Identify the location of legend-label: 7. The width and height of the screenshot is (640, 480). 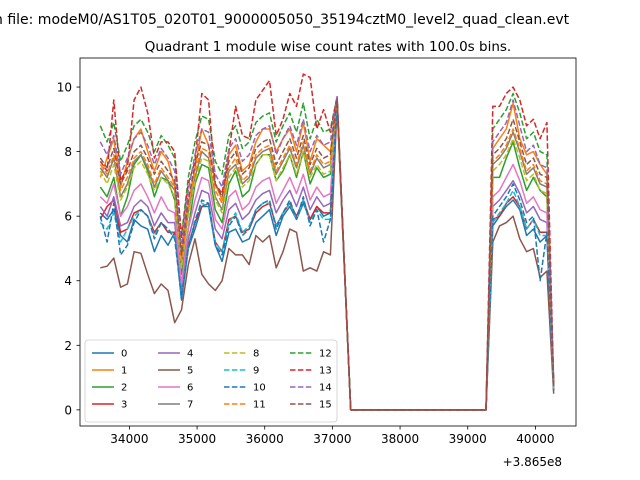
(190, 405).